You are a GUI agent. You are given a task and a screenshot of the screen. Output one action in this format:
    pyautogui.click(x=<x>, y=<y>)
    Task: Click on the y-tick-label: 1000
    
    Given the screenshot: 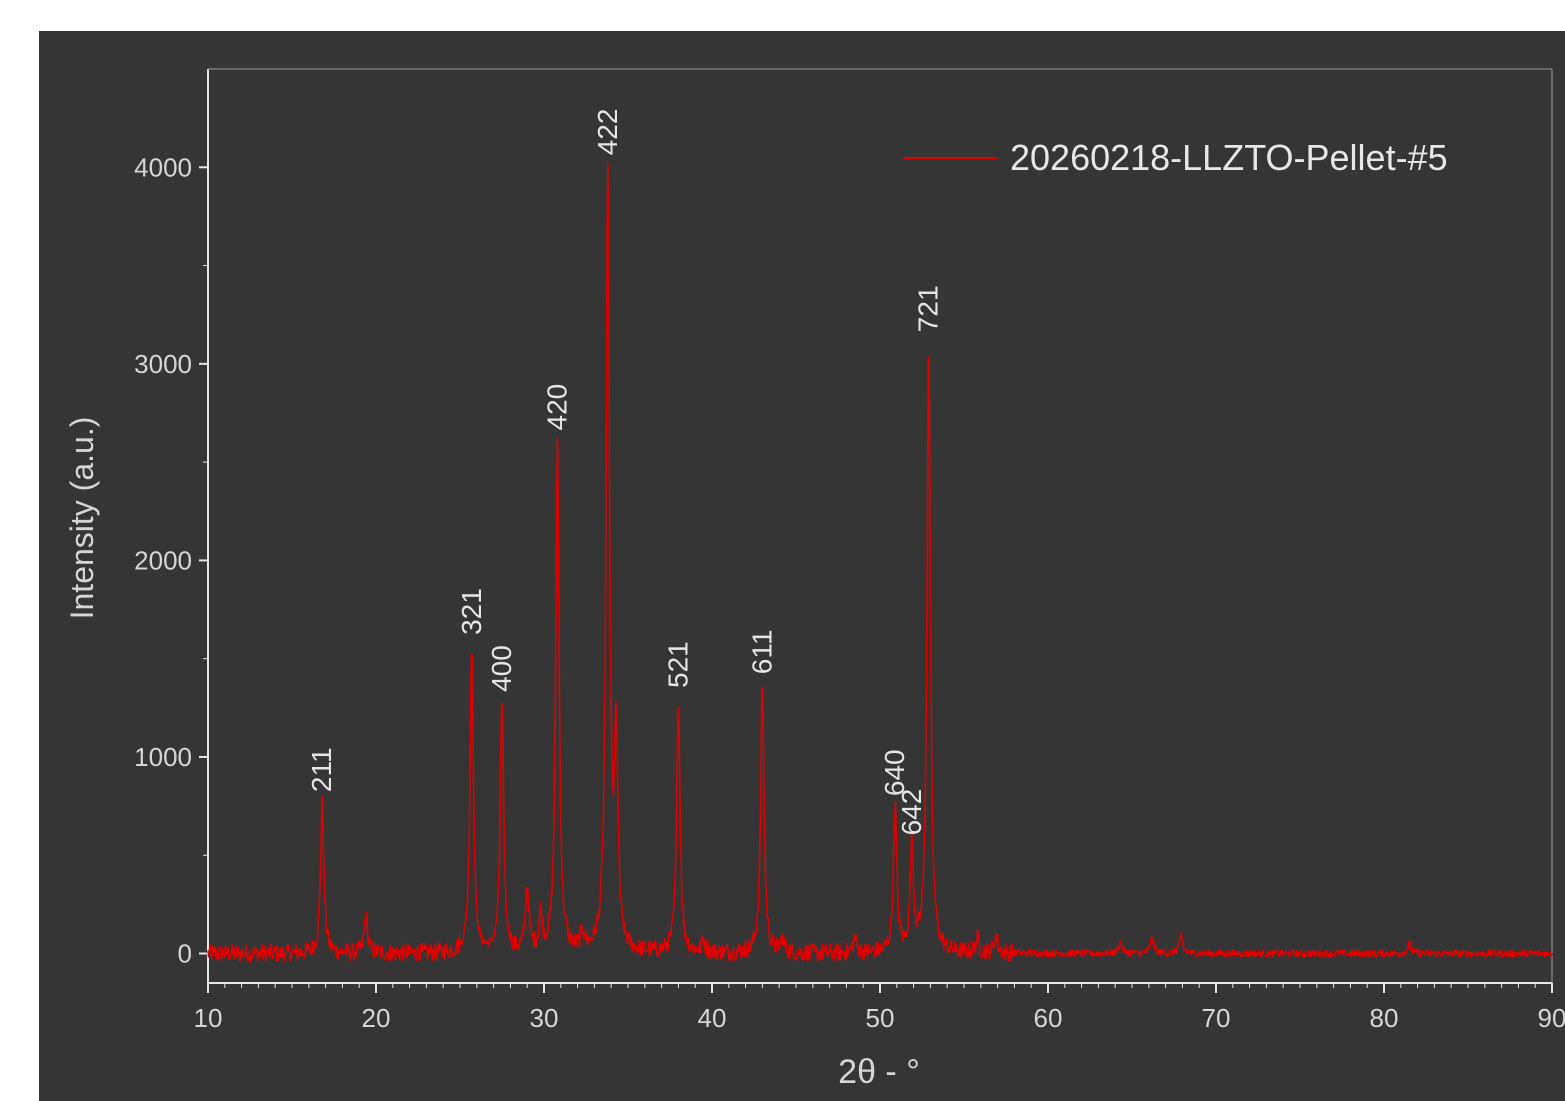 What is the action you would take?
    pyautogui.click(x=163, y=757)
    